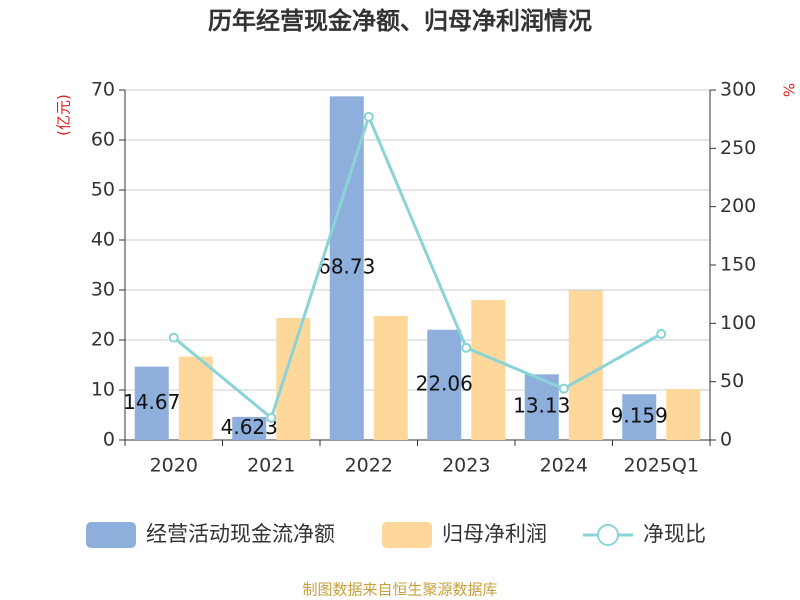 The height and width of the screenshot is (600, 800). I want to click on y-tick-label: 30, so click(103, 290).